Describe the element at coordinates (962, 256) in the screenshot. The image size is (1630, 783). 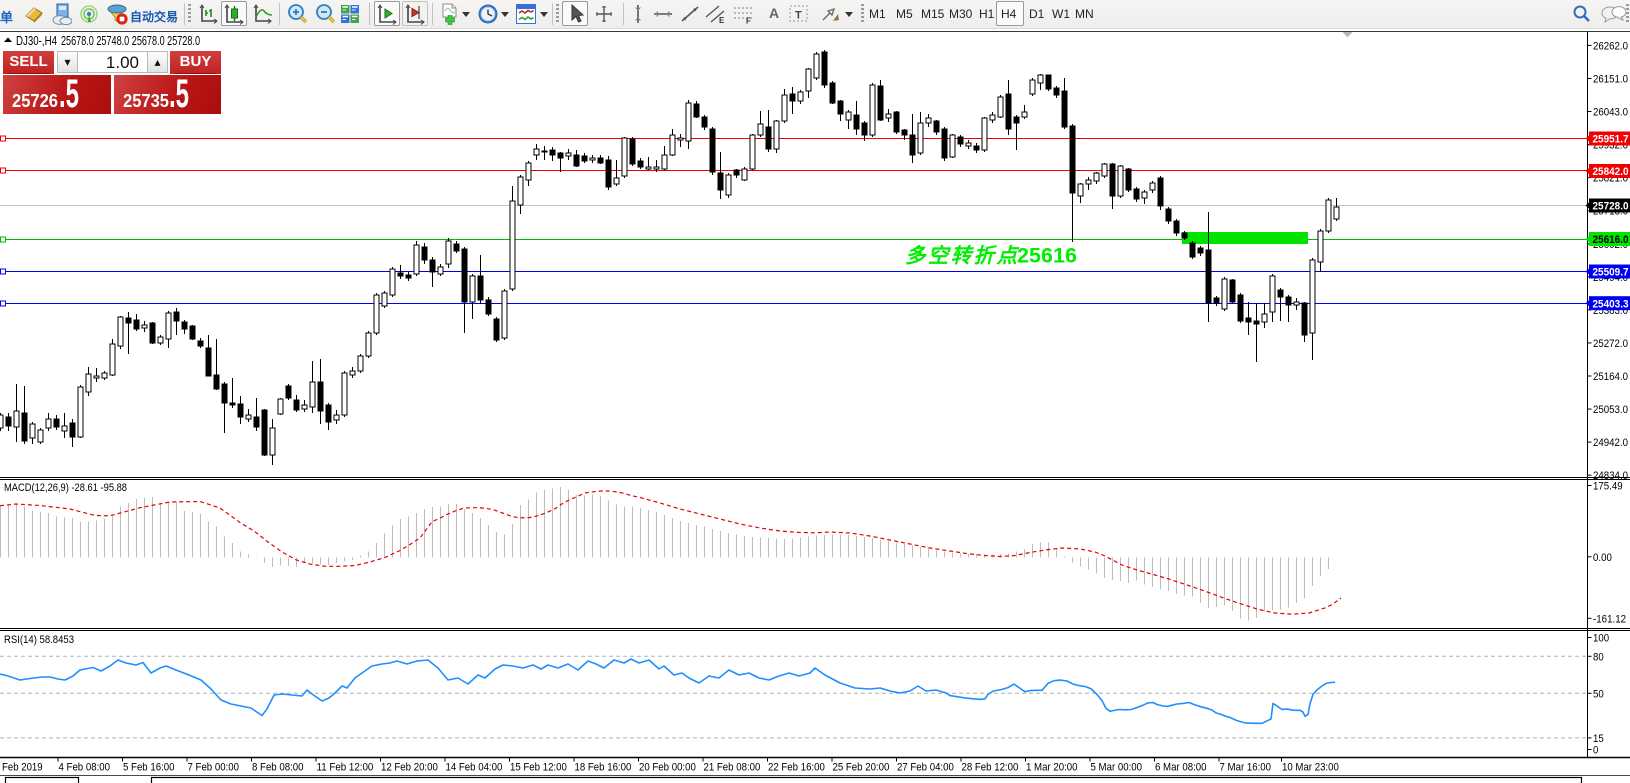
I see `svg-text: 多空转折点` at that location.